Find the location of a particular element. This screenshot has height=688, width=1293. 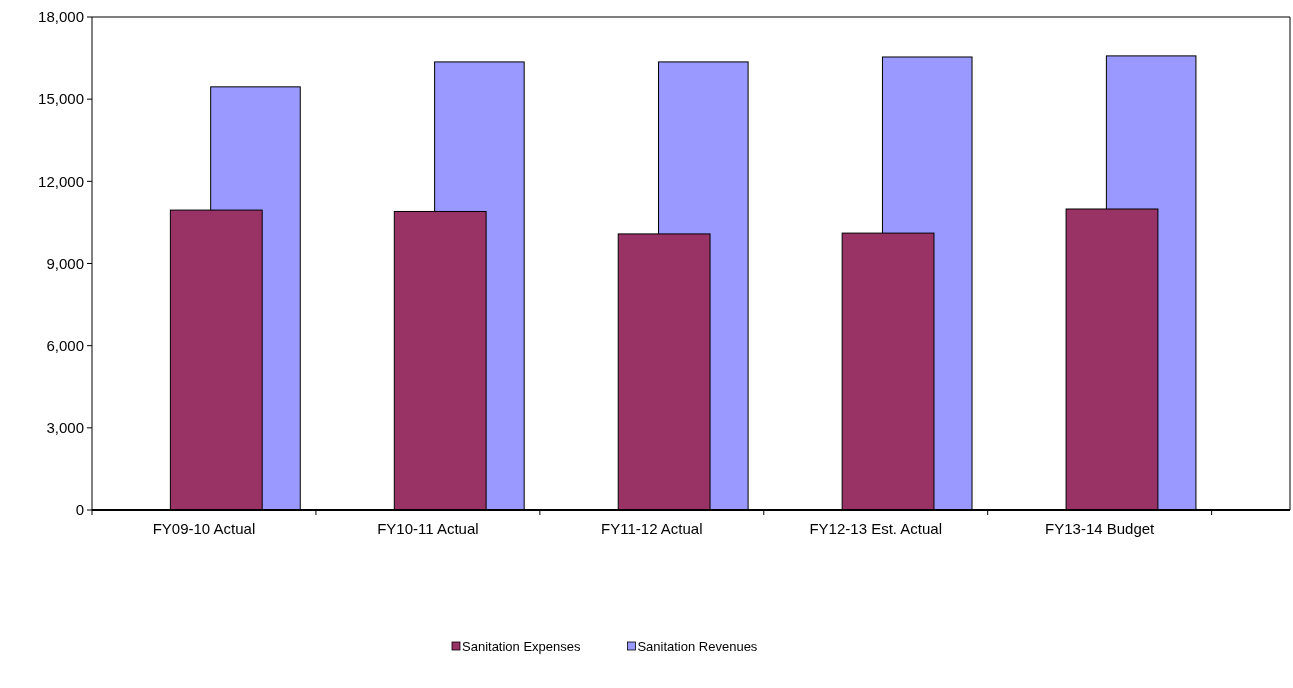

y-tick-label: 9,000 is located at coordinates (65, 263).